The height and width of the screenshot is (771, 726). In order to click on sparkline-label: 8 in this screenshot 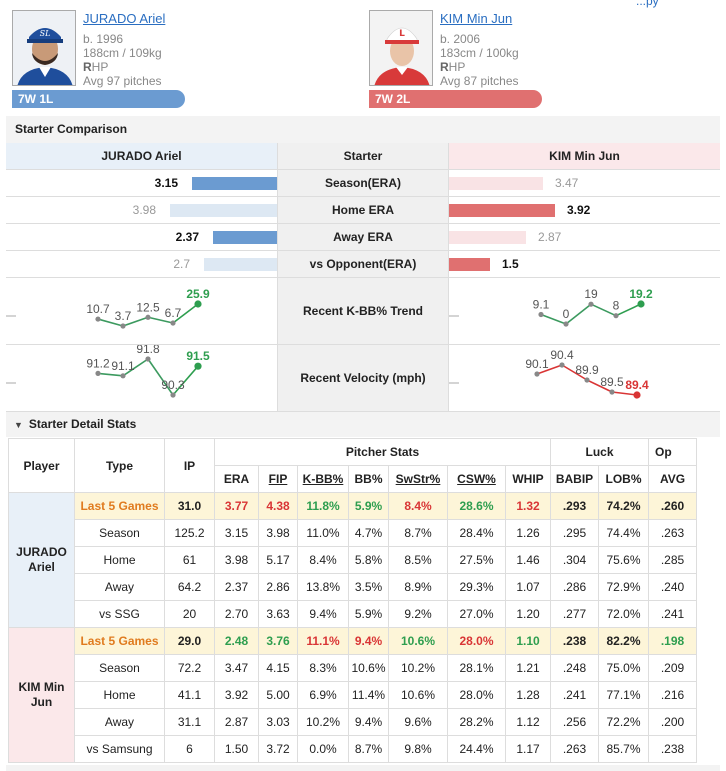, I will do `click(616, 306)`.